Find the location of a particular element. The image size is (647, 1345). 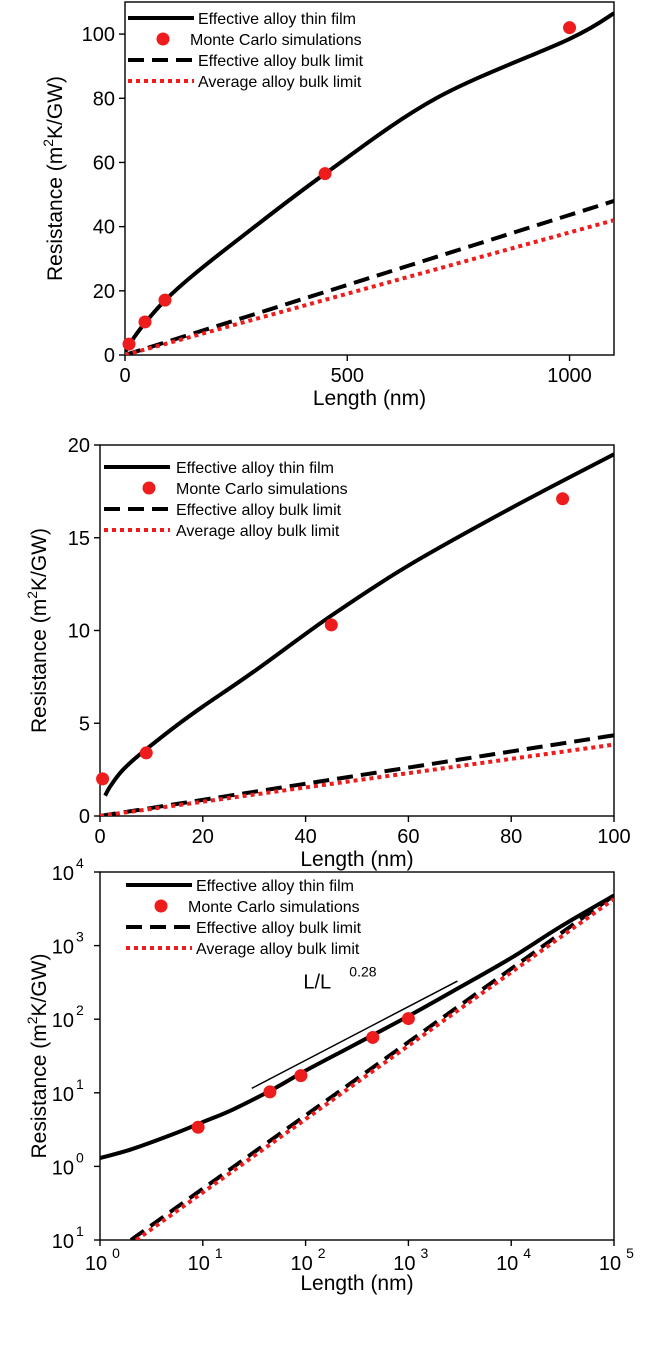

slope-annotation: L/L is located at coordinates (317, 983).